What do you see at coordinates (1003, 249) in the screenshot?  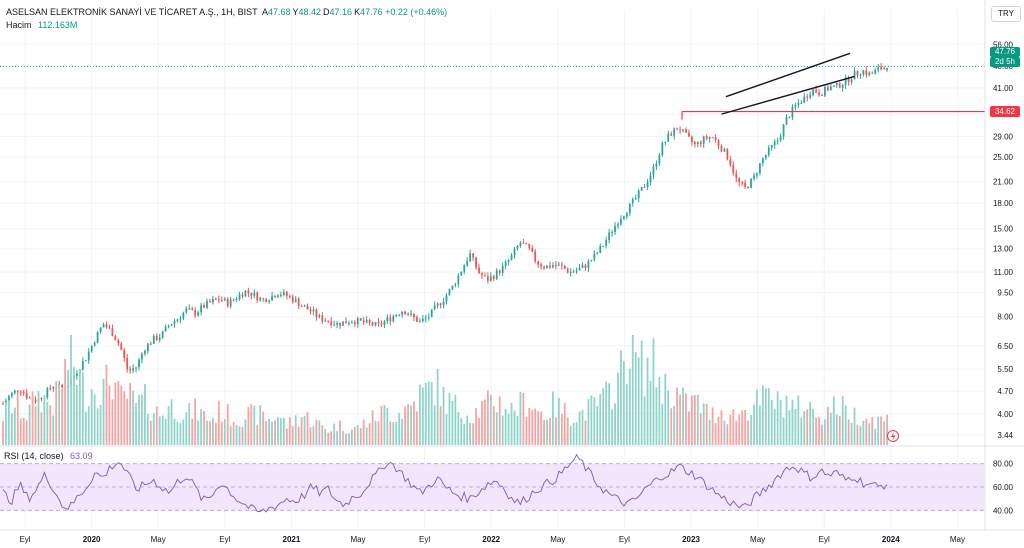 I see `y-tick-label: 13.00` at bounding box center [1003, 249].